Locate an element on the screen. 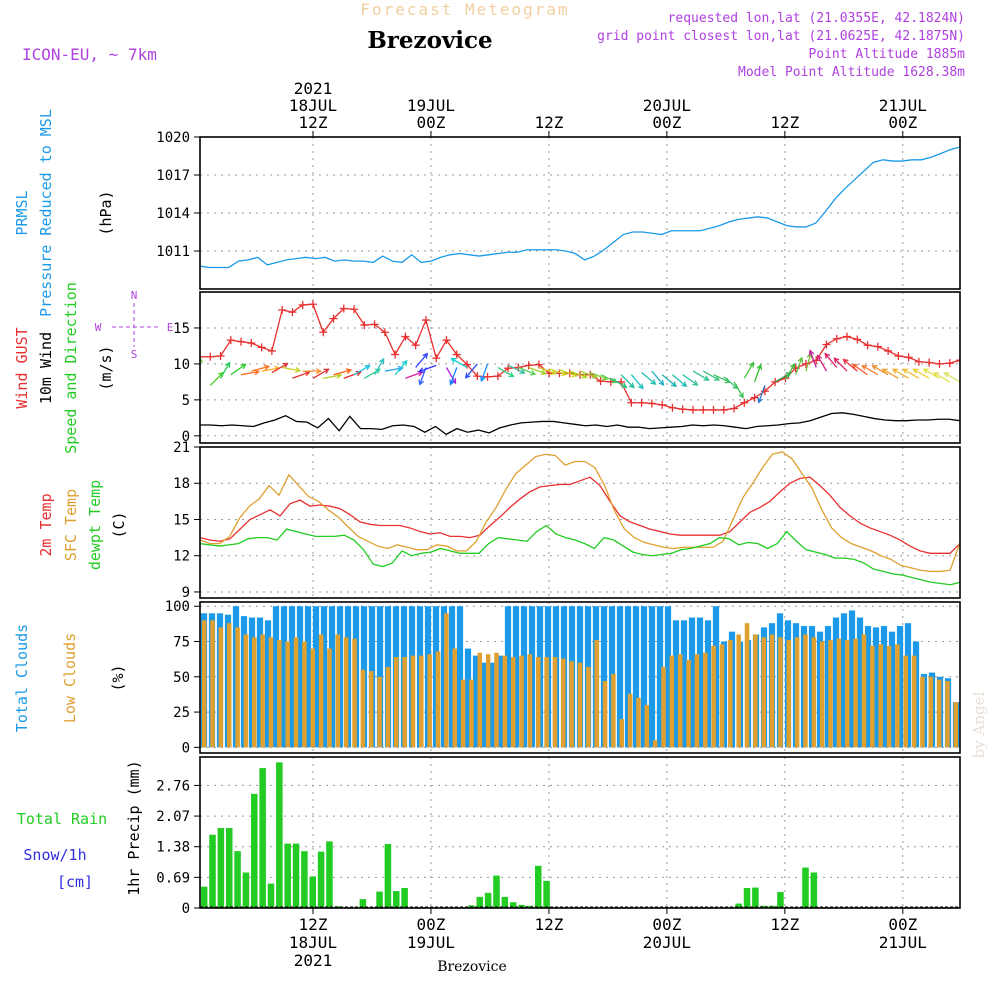 The height and width of the screenshot is (1004, 1000). model-name: ICON-EU, ~ 7km is located at coordinates (89, 54).